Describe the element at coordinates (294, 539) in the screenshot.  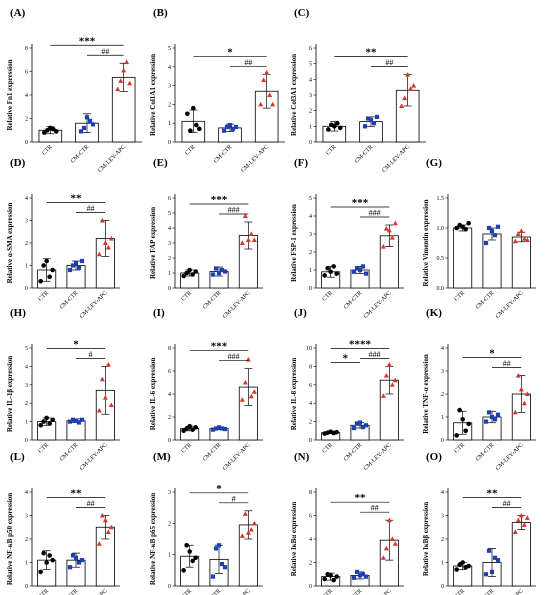
I see `y-axis-label: Relative IκBα expression` at that location.